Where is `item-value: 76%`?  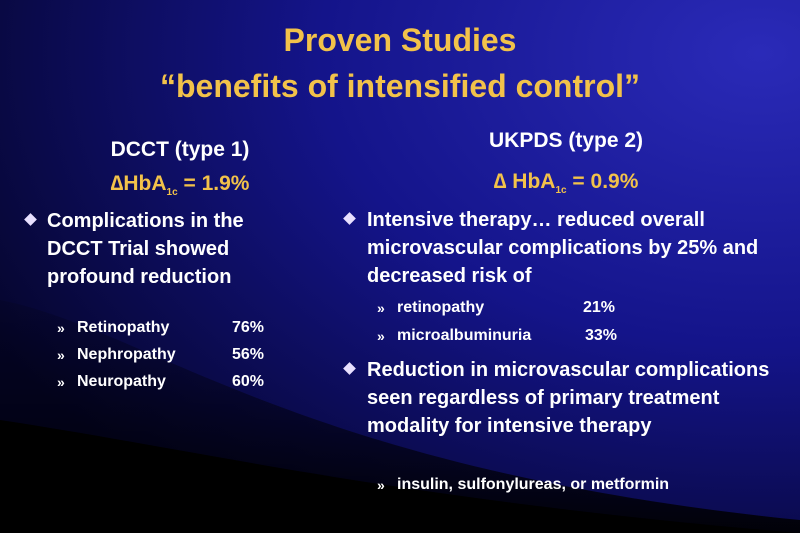 item-value: 76% is located at coordinates (248, 327).